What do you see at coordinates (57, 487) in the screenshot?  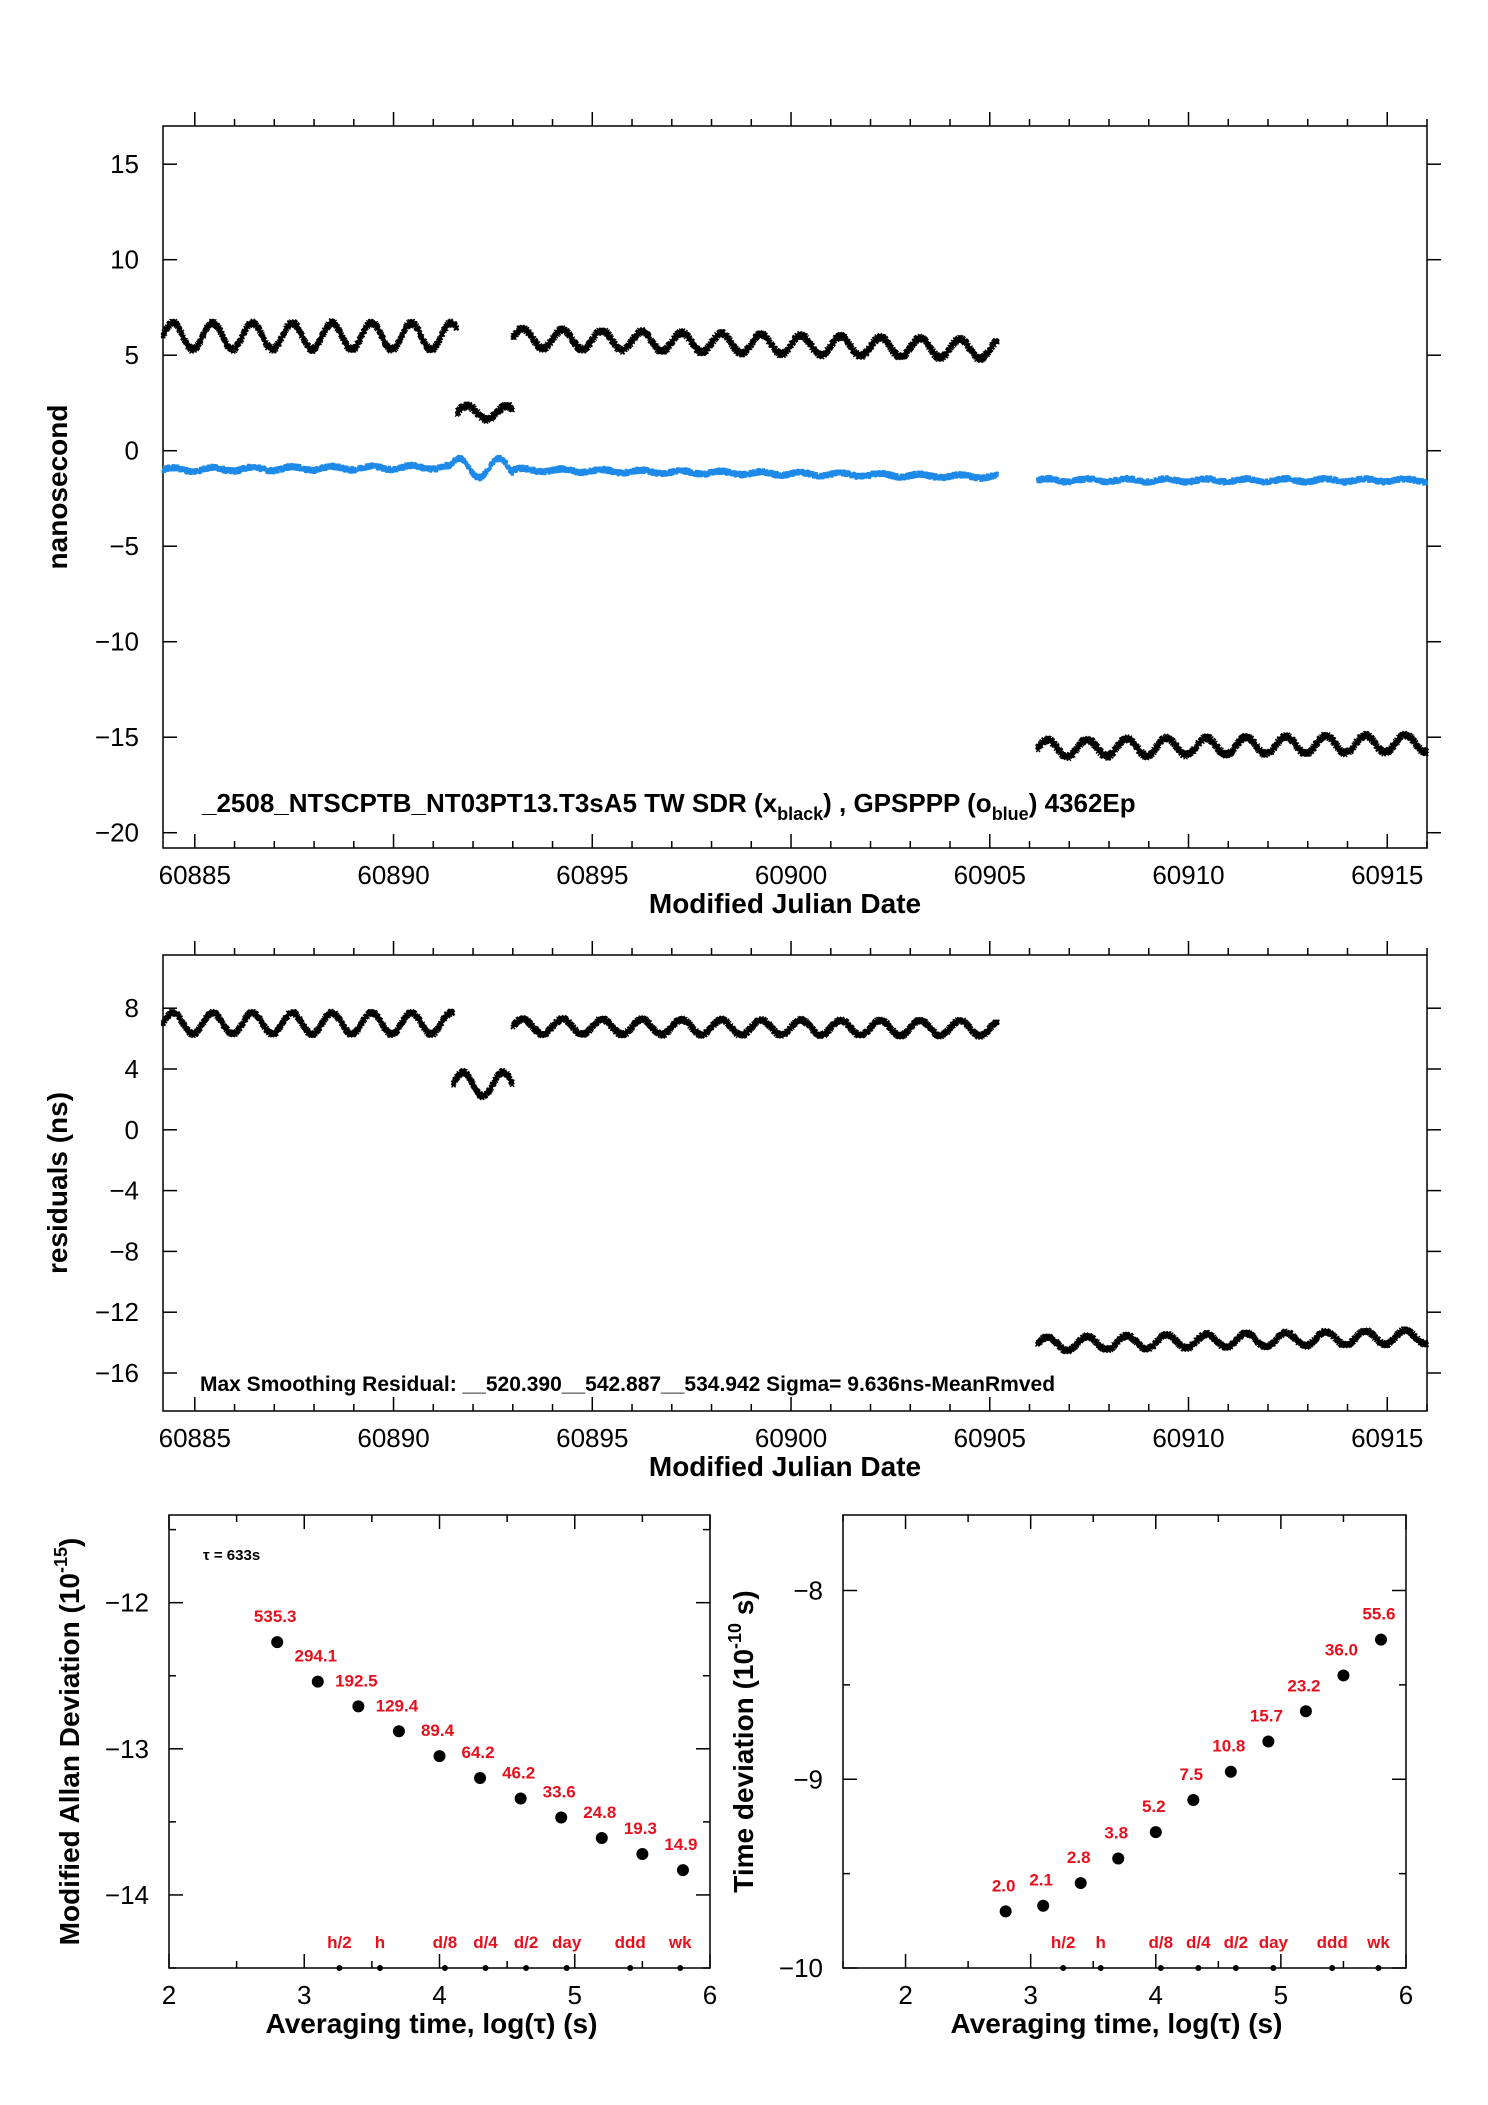 I see `y-axis-title: nanosecond` at bounding box center [57, 487].